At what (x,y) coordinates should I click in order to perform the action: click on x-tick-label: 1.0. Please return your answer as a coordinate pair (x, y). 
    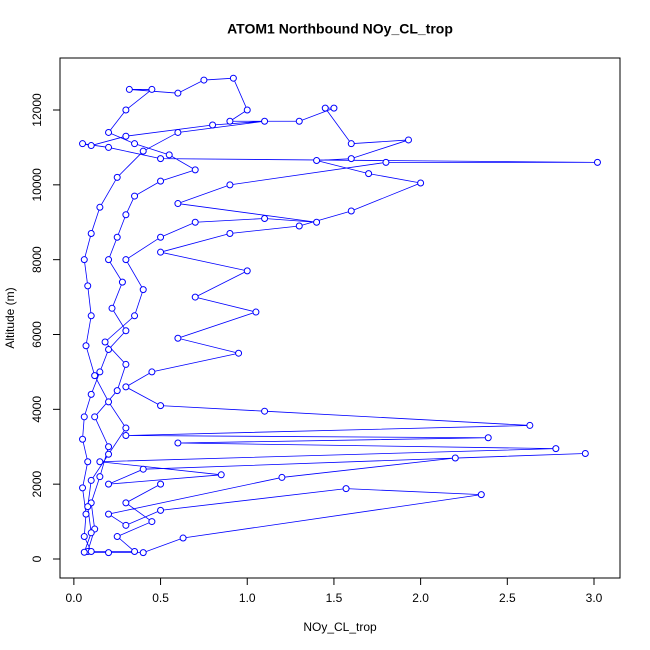
    Looking at the image, I should click on (247, 598).